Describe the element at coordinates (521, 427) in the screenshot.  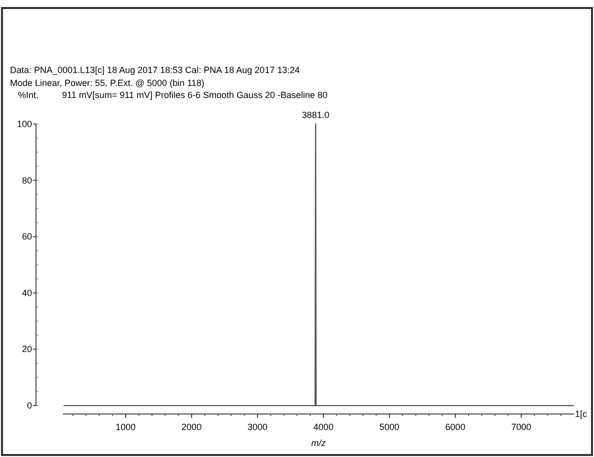
I see `x-tick-label: 7000` at that location.